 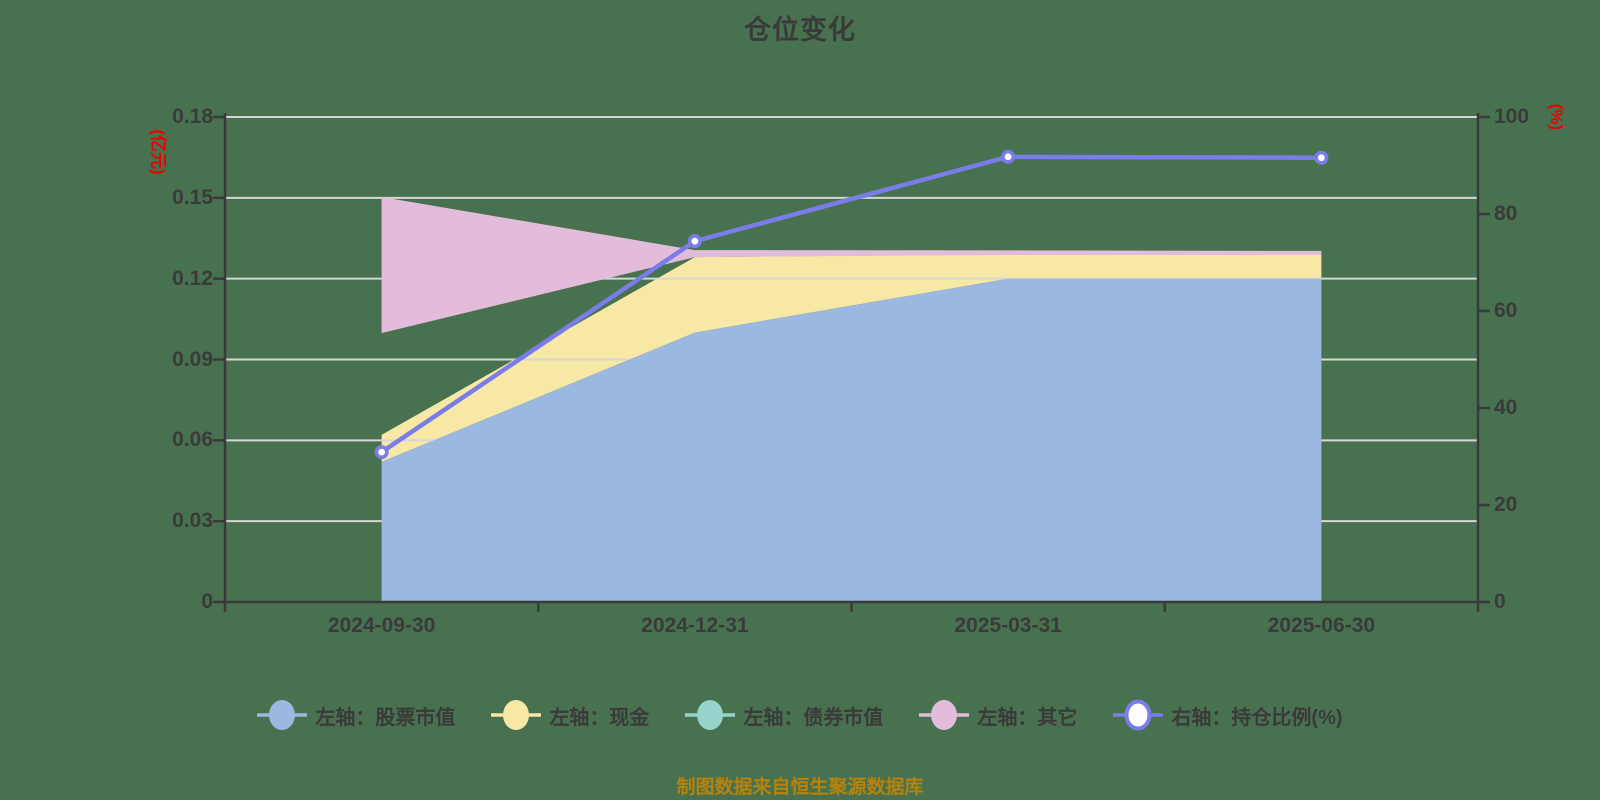 I want to click on right-axis-unit-label: (%), so click(x=1556, y=117).